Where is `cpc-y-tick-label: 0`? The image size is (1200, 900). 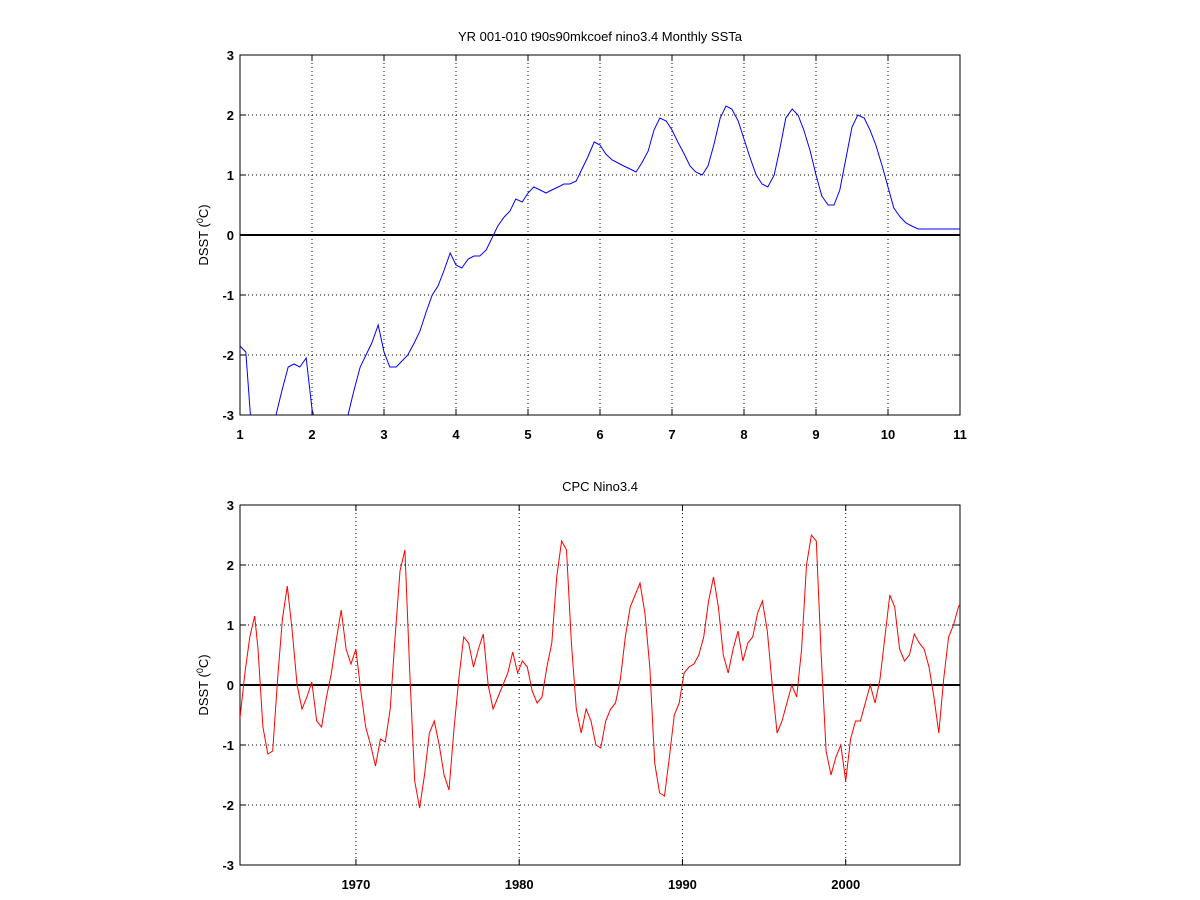 cpc-y-tick-label: 0 is located at coordinates (230, 685).